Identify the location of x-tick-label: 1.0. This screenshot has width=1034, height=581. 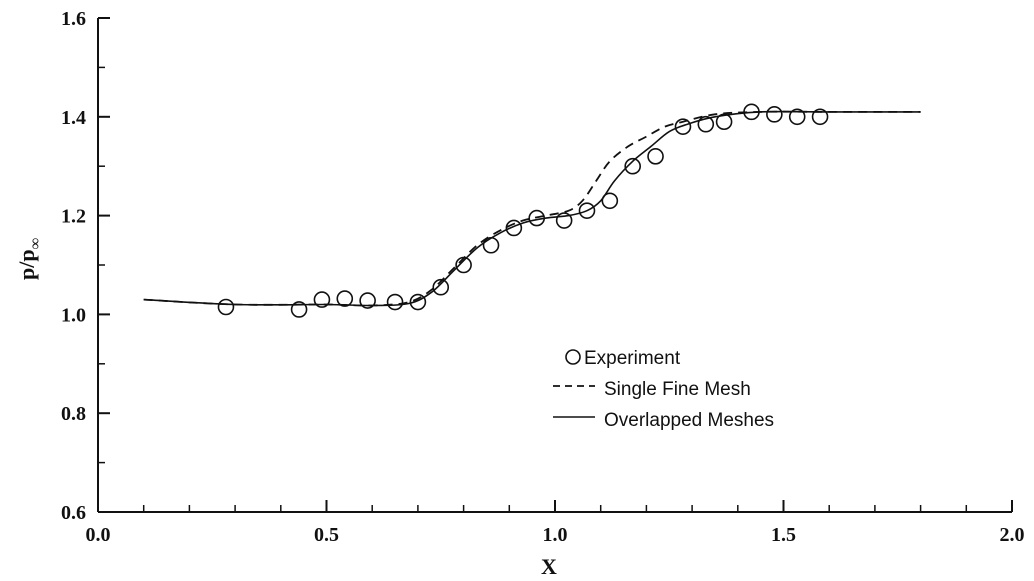
(555, 535).